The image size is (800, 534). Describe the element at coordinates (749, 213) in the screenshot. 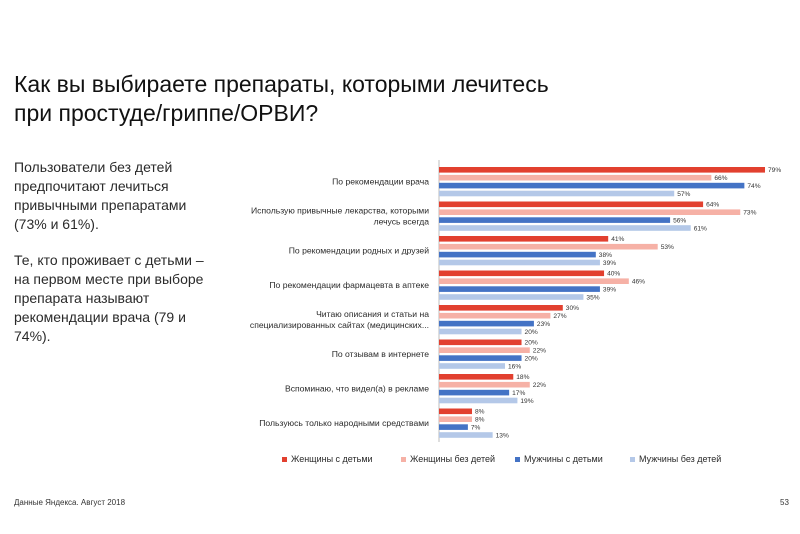

I see `bar-value-label: 73%` at that location.